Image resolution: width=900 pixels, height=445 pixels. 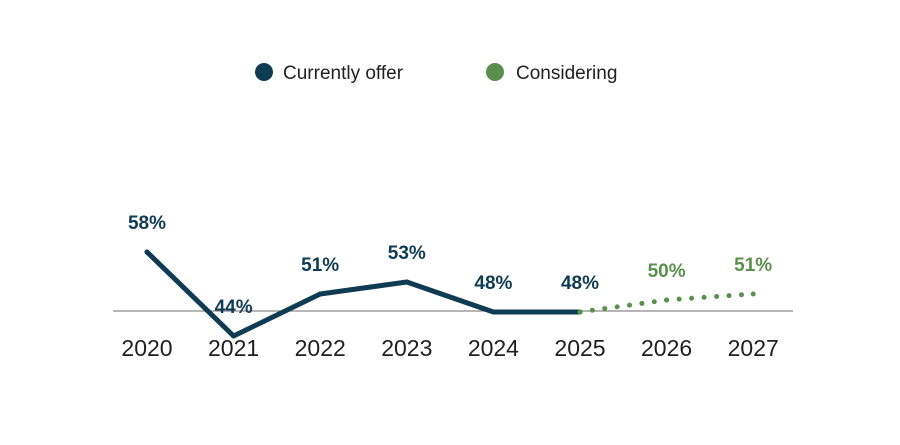 I want to click on data-point-considering-2025, so click(x=580, y=312).